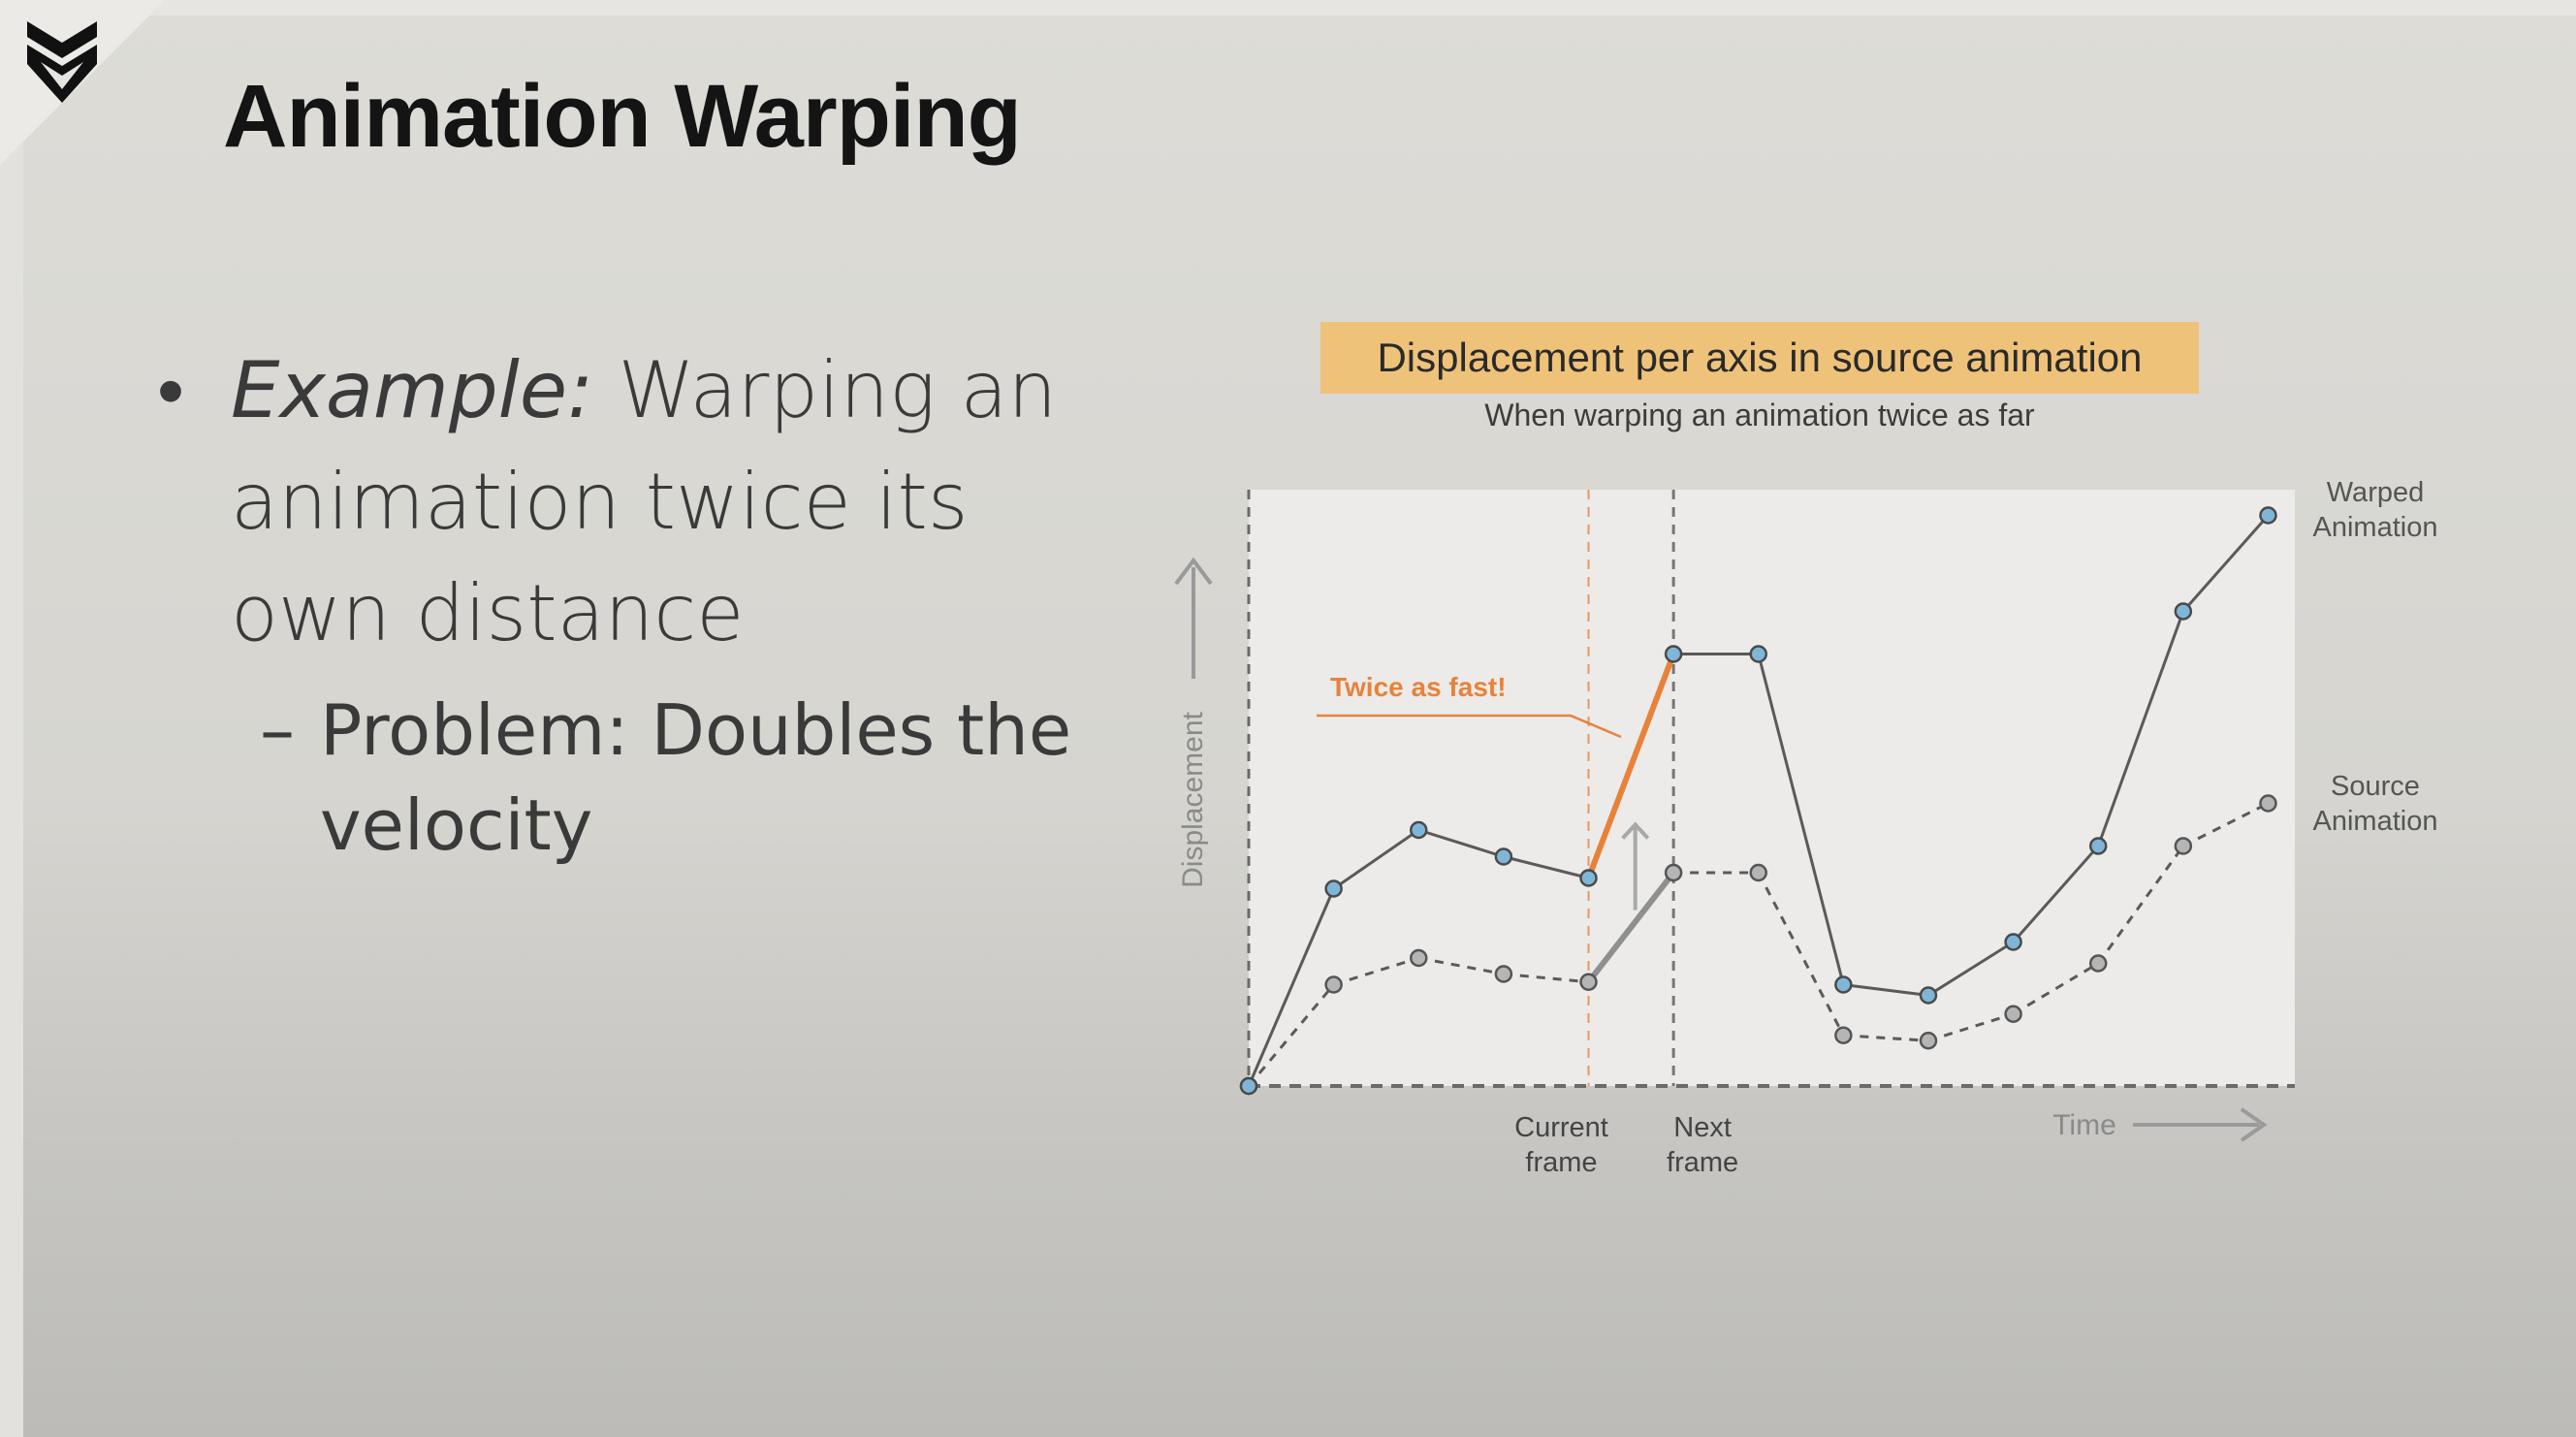 The image size is (2576, 1437). What do you see at coordinates (1193, 799) in the screenshot?
I see `y-axis-label: Displacement` at bounding box center [1193, 799].